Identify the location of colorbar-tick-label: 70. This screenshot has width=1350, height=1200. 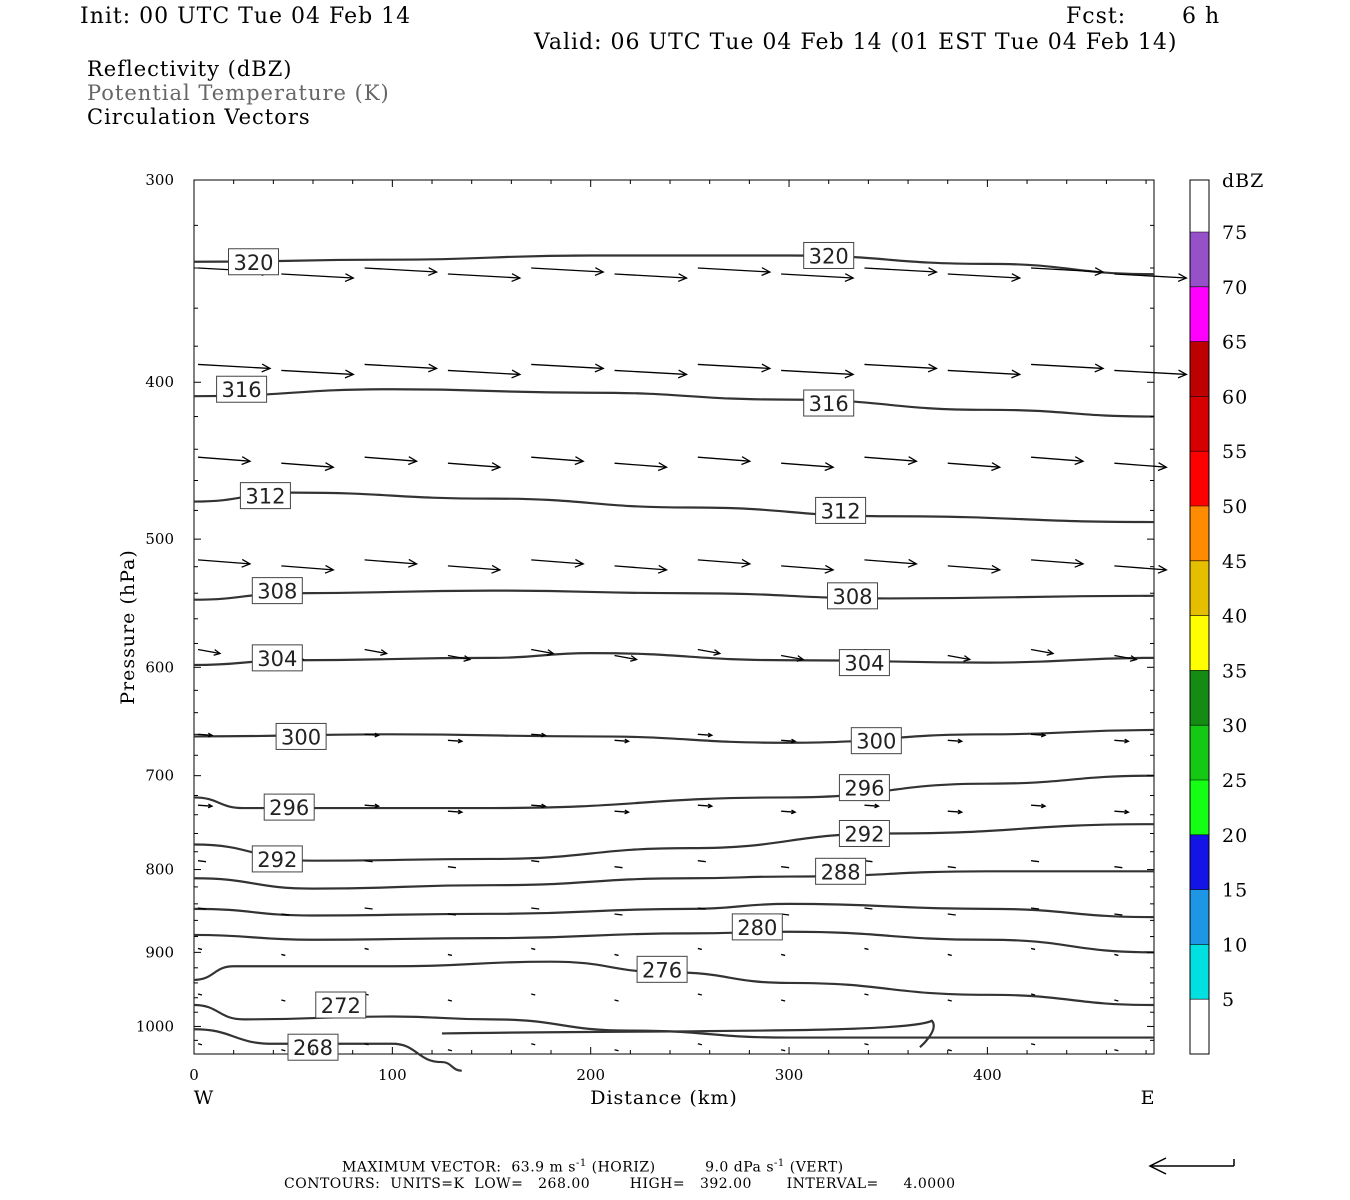
(1235, 288).